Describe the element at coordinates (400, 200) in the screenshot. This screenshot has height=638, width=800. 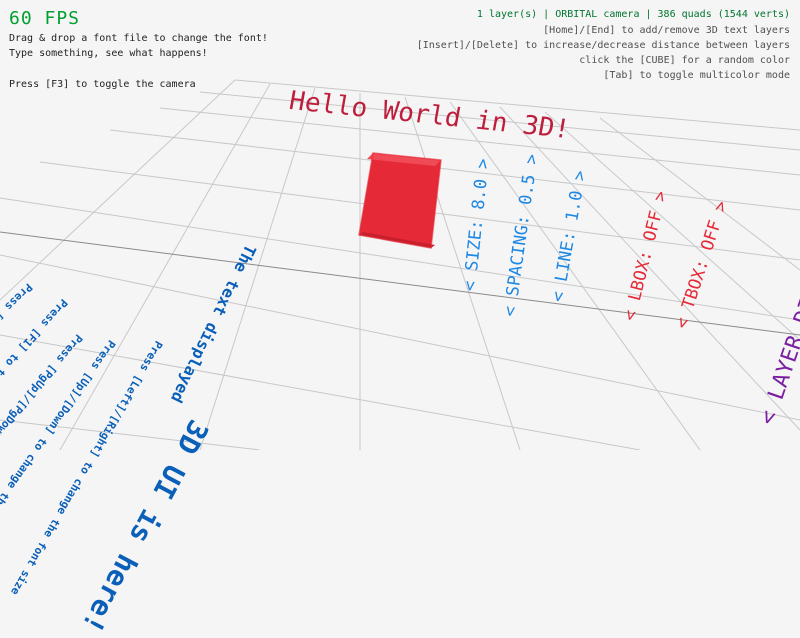
I see `color-cube` at that location.